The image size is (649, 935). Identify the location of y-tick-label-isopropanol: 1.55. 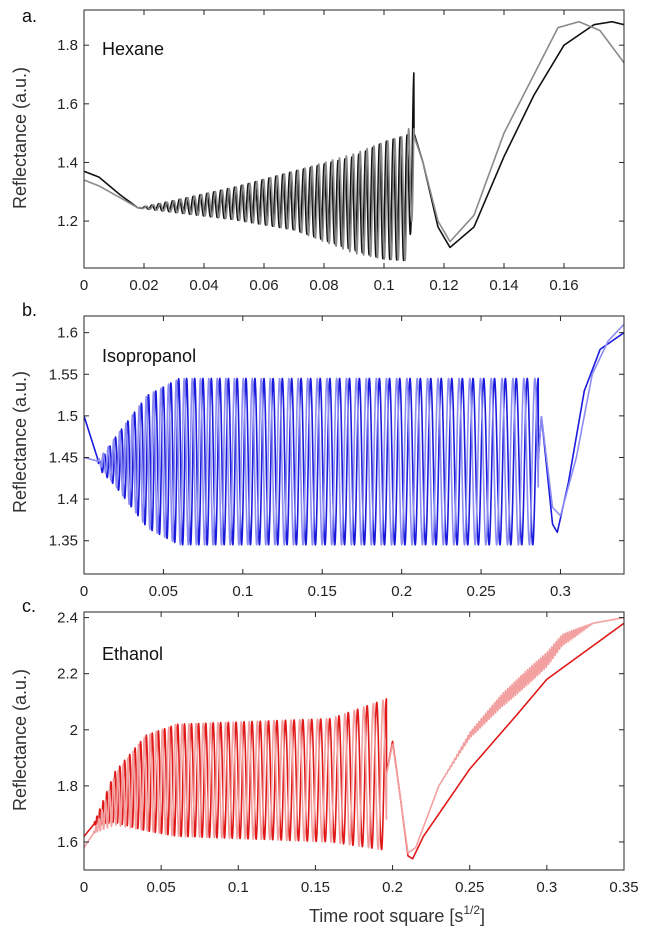
(63, 374).